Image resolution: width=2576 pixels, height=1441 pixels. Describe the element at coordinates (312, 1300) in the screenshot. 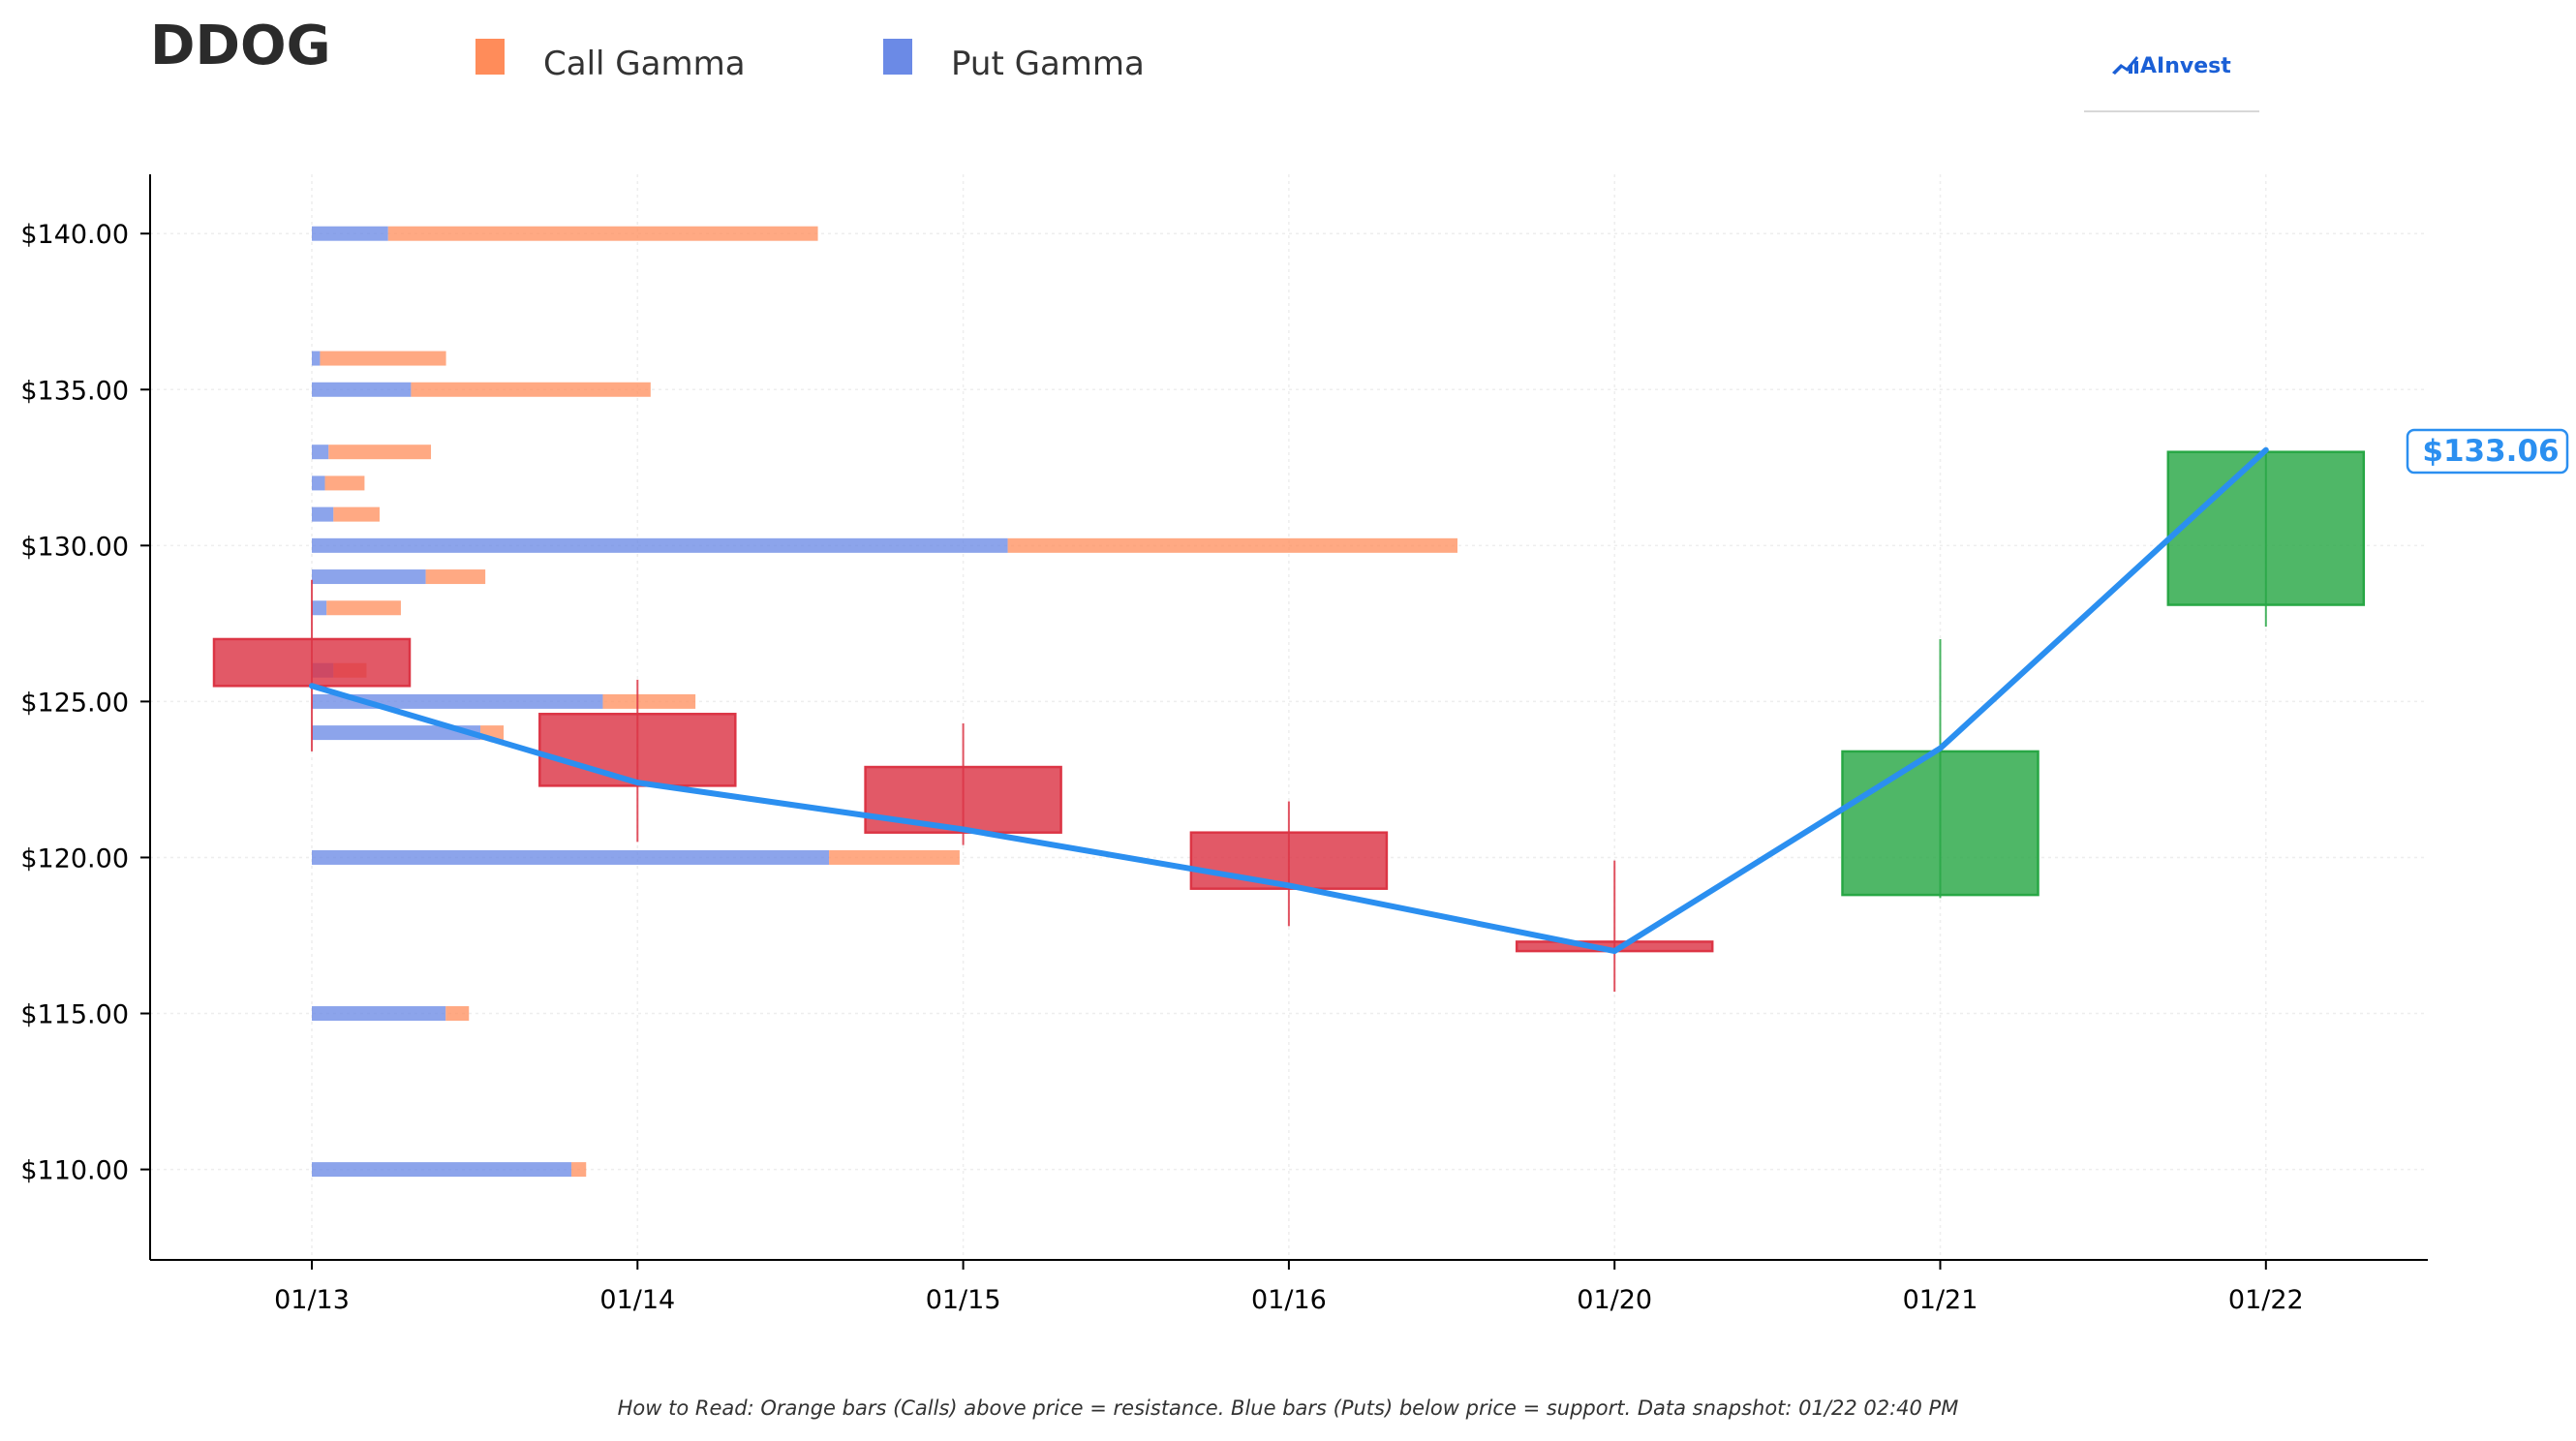

I see `x-tick-label: 01/13` at that location.